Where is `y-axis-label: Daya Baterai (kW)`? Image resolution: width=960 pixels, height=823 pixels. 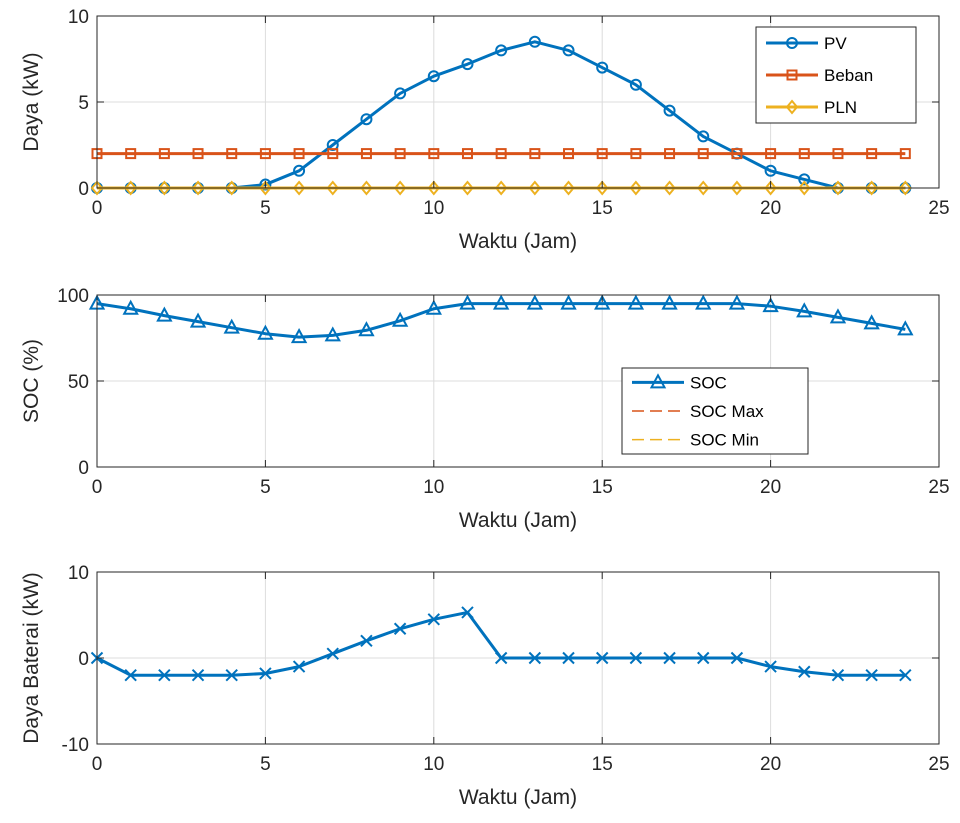 y-axis-label: Daya Baterai (kW) is located at coordinates (31, 658).